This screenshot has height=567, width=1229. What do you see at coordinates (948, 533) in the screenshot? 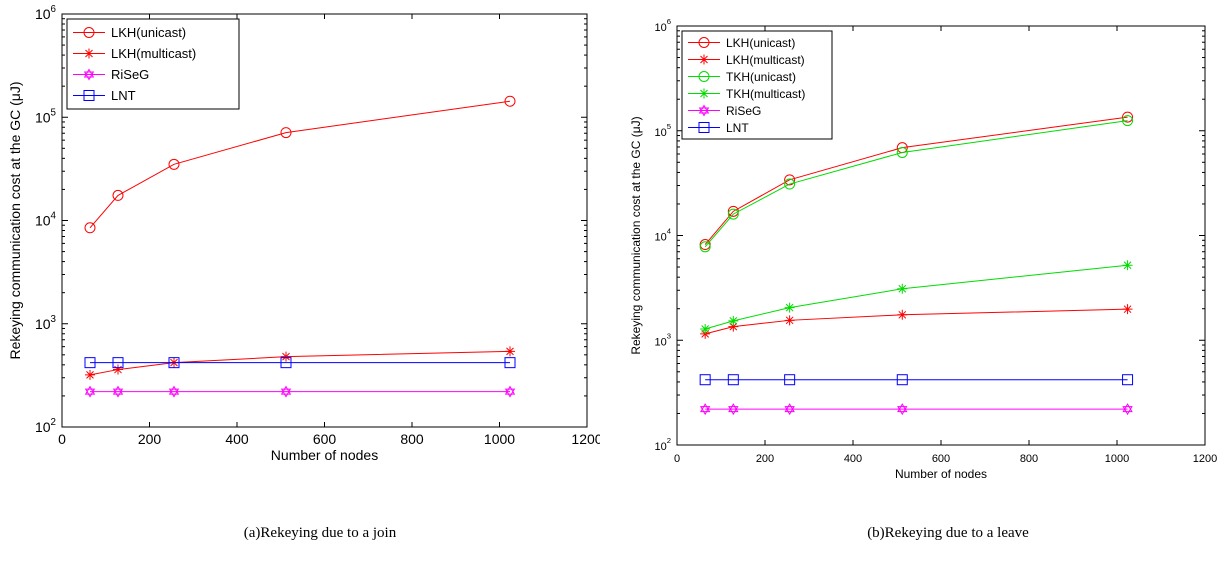
I see `caption-leave: (b)Rekeying due to a leave` at bounding box center [948, 533].